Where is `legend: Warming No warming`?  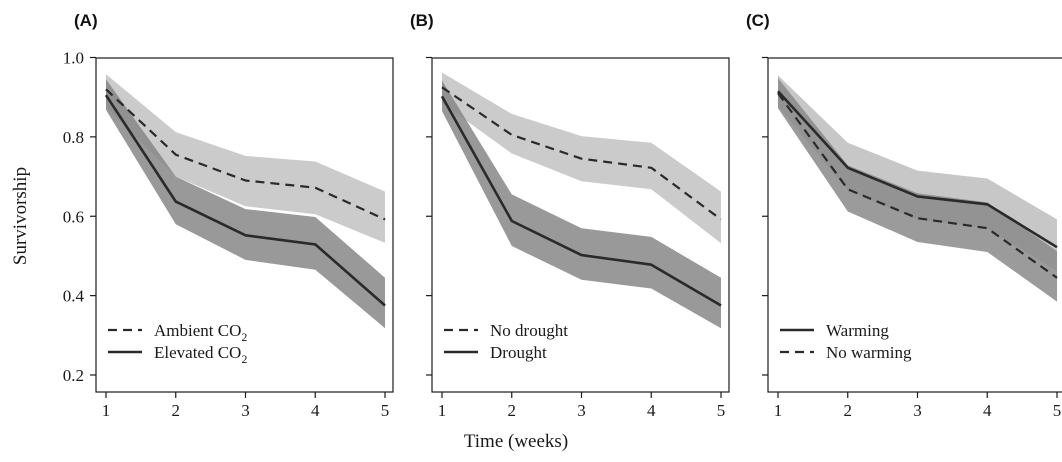
legend: Warming No warming is located at coordinates (846, 341).